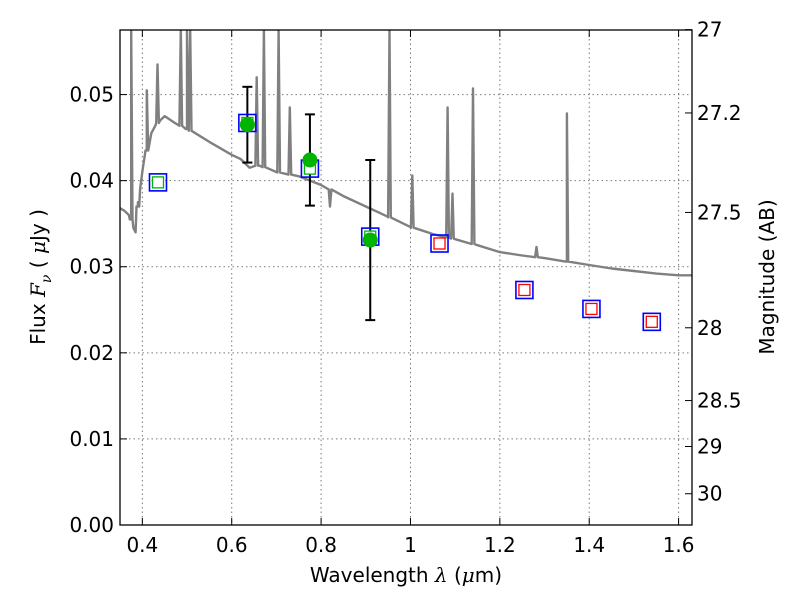  What do you see at coordinates (719, 401) in the screenshot?
I see `y2-tick-label: 28.5` at bounding box center [719, 401].